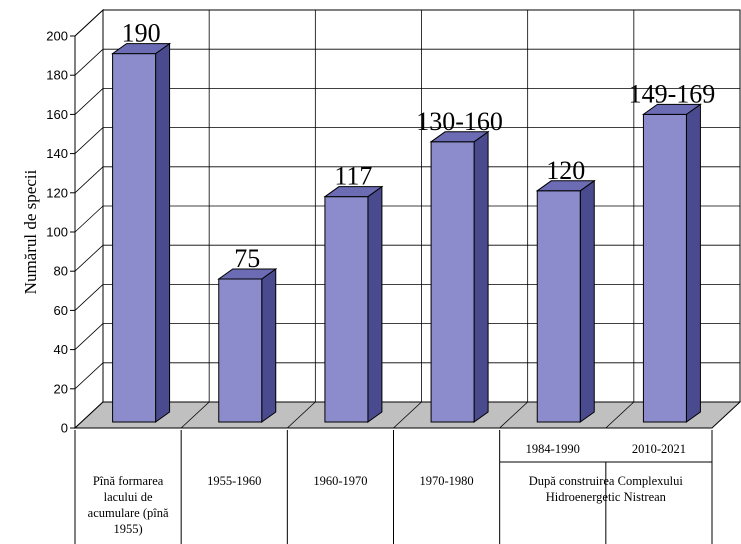  Describe the element at coordinates (553, 449) in the screenshot. I see `category-label: 1984-1990` at that location.